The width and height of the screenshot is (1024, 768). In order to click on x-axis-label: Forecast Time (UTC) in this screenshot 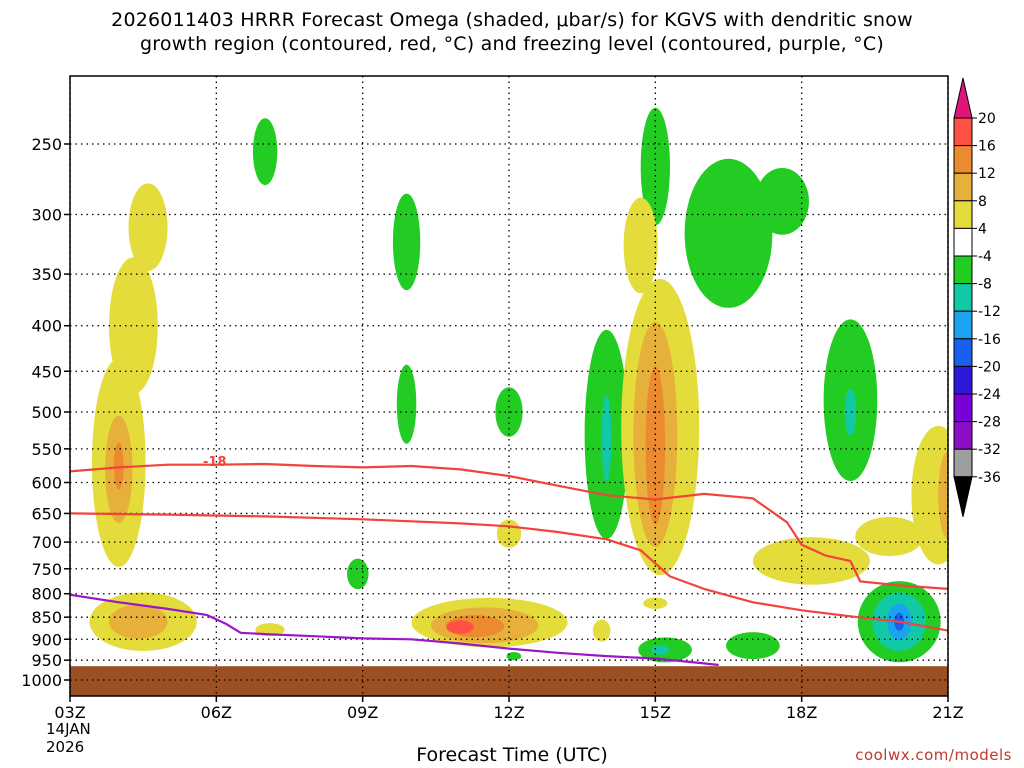, I will do `click(512, 755)`.